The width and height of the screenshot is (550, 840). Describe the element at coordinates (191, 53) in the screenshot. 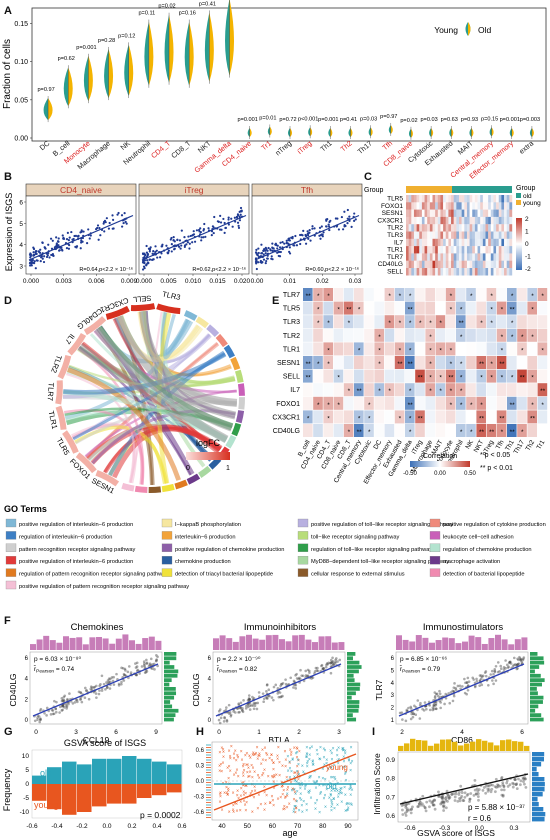

I see `violin-old-half` at that location.